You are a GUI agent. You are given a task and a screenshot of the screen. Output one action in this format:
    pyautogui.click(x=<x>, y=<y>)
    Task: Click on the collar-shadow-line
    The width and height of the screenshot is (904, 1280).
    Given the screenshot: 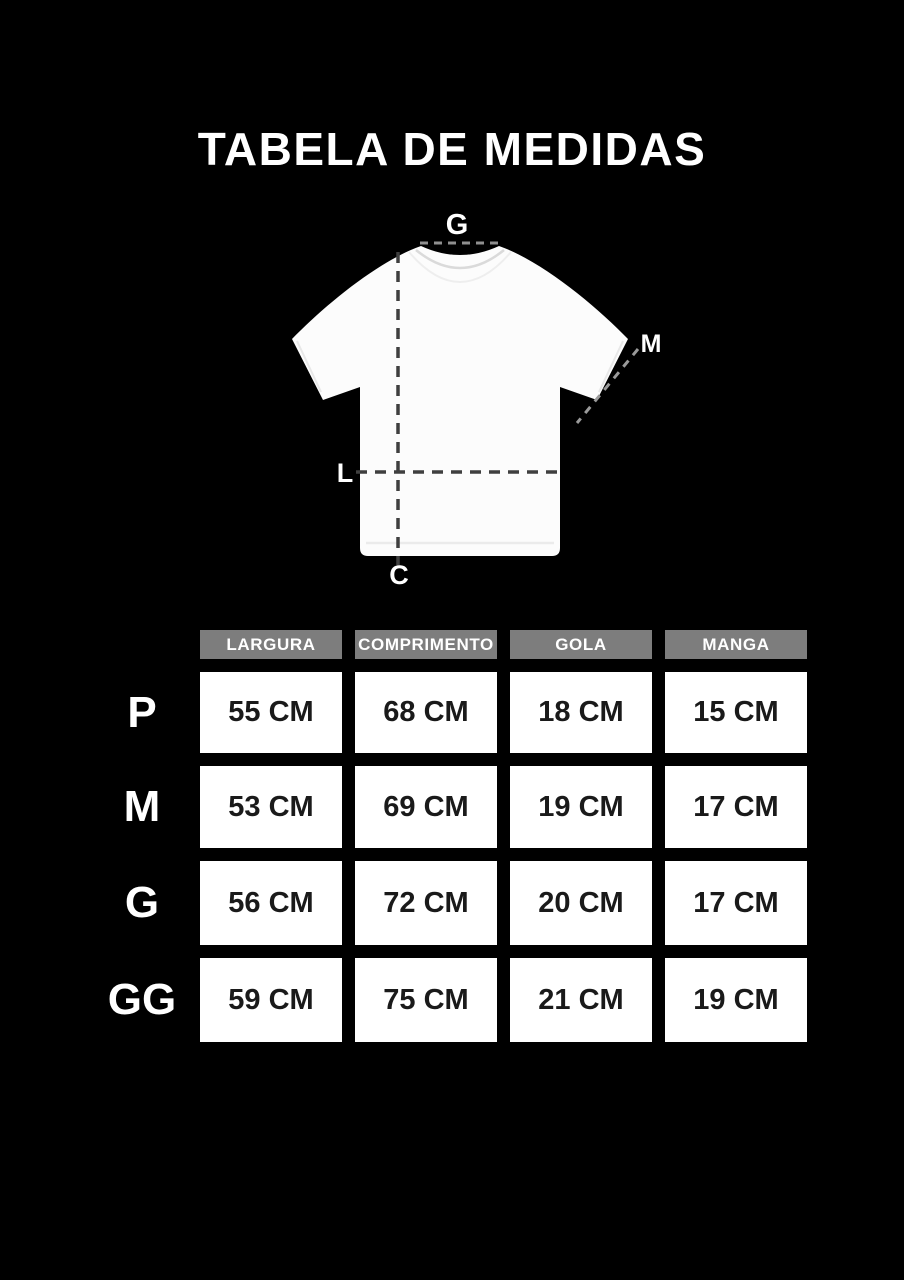 What is the action you would take?
    pyautogui.click(x=460, y=267)
    